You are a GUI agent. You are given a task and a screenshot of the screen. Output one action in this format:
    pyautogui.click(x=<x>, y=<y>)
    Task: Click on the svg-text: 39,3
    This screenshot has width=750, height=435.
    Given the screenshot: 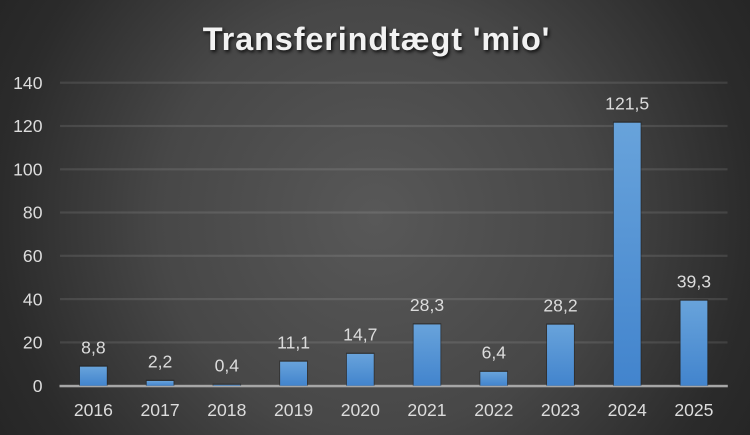 What is the action you would take?
    pyautogui.click(x=694, y=281)
    